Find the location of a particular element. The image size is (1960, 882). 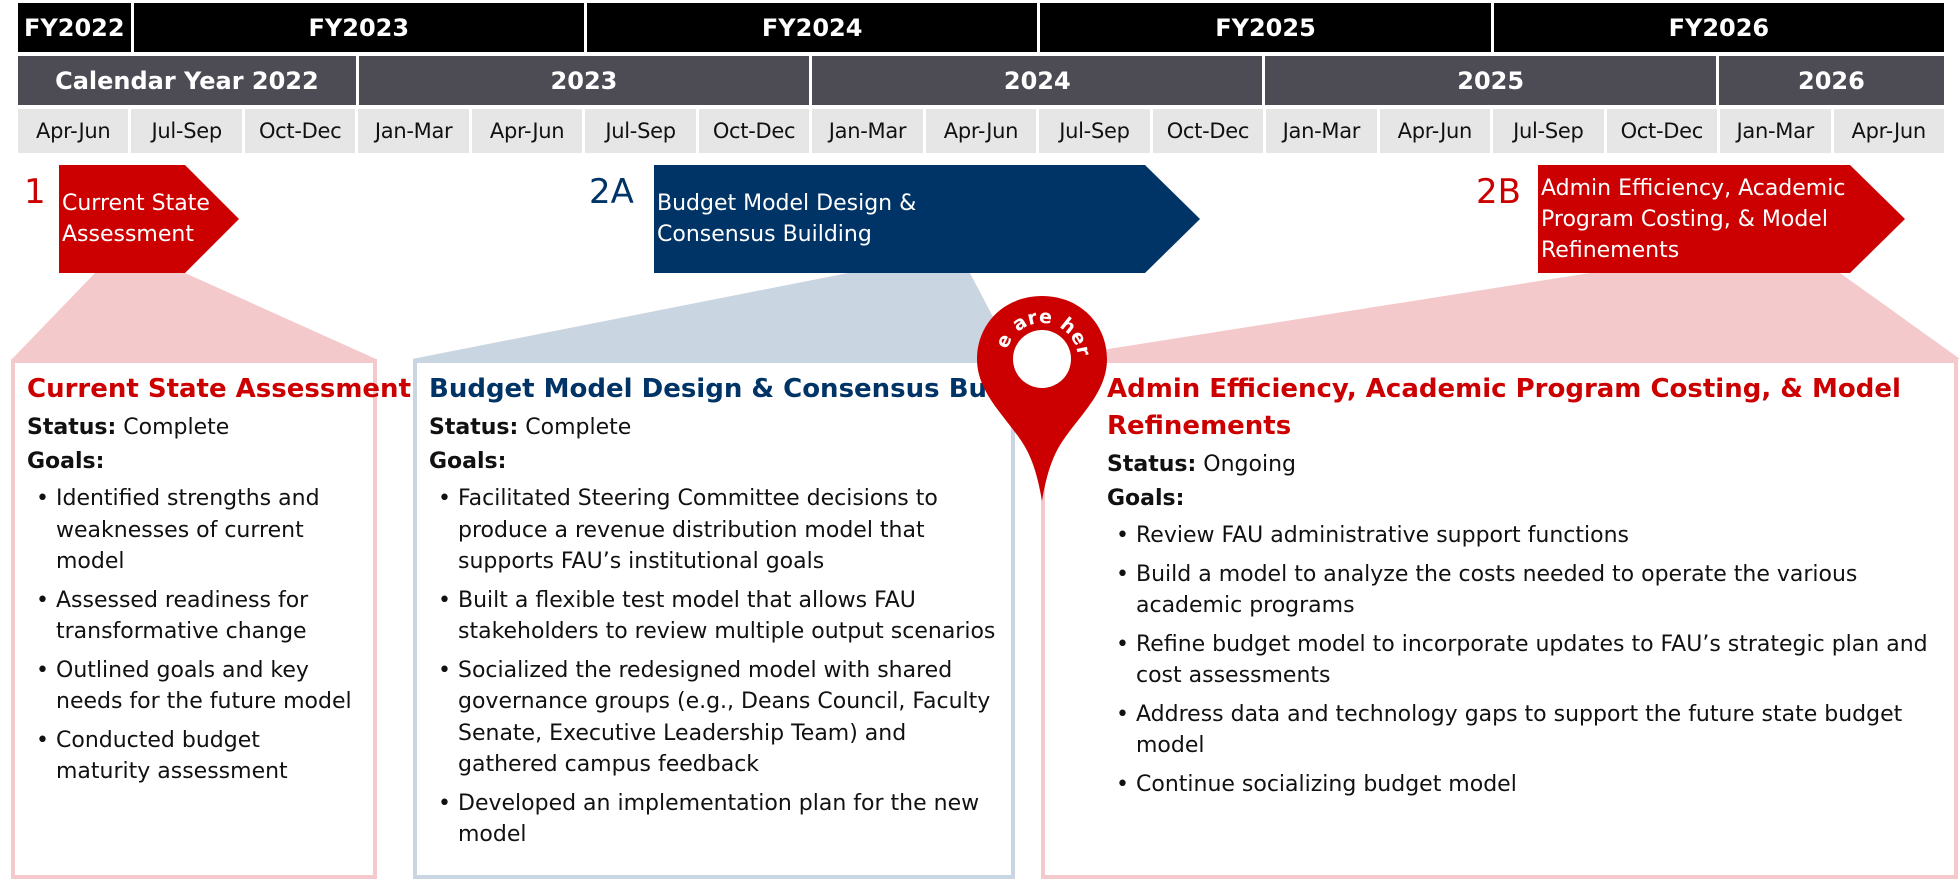

status-value: Ongoing is located at coordinates (1249, 464).